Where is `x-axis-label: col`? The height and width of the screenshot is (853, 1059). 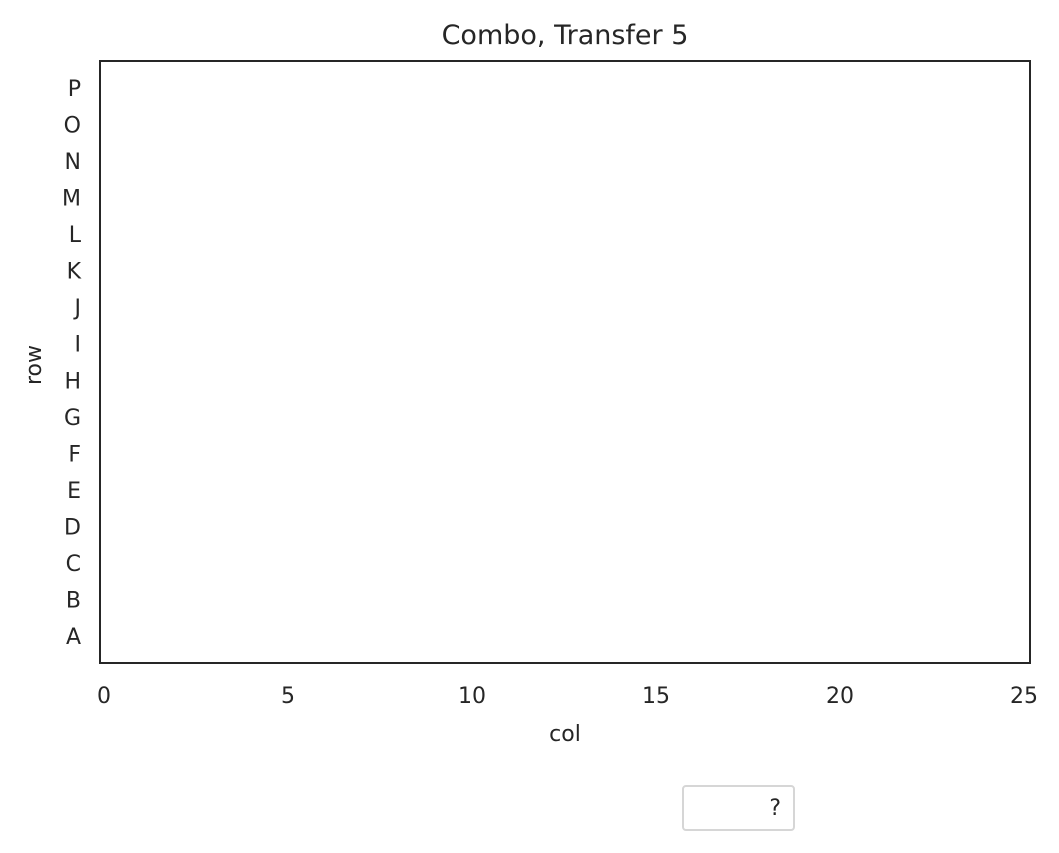 x-axis-label: col is located at coordinates (565, 734).